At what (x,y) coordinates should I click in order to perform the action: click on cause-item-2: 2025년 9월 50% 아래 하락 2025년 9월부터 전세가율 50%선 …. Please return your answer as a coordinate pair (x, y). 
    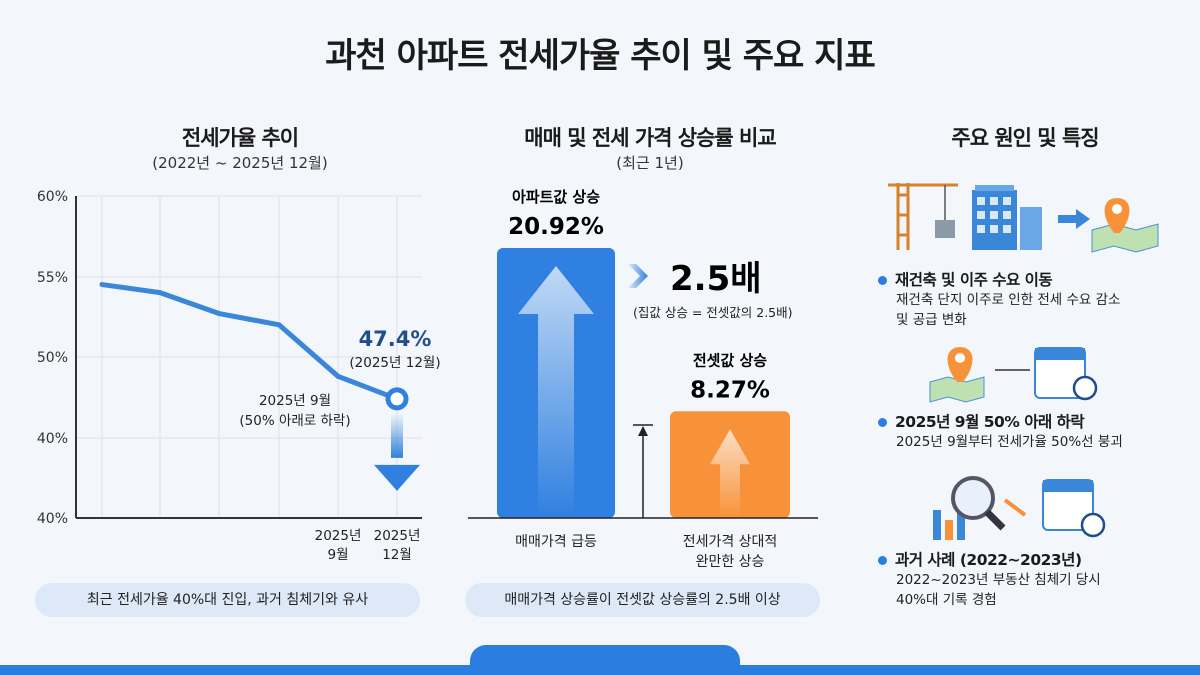
    Looking at the image, I should click on (1033, 431).